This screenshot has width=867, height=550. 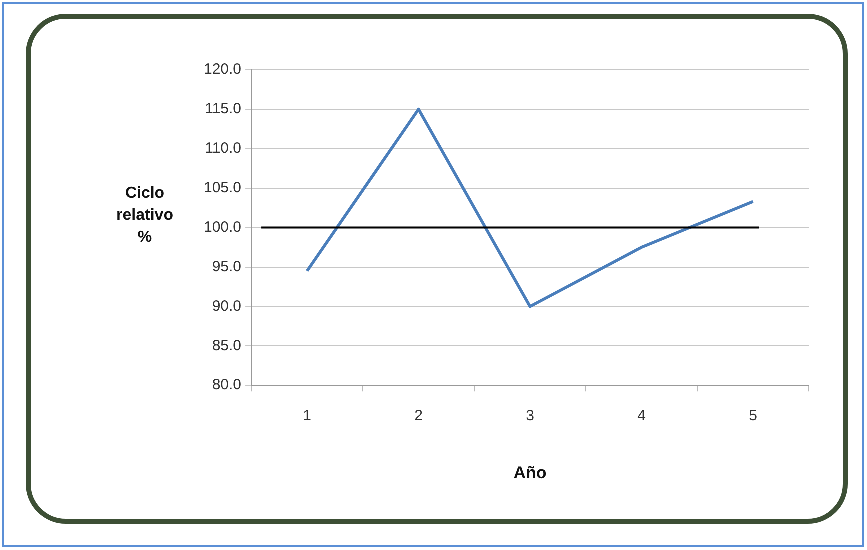 I want to click on y-tick-label: 120.0, so click(x=223, y=69).